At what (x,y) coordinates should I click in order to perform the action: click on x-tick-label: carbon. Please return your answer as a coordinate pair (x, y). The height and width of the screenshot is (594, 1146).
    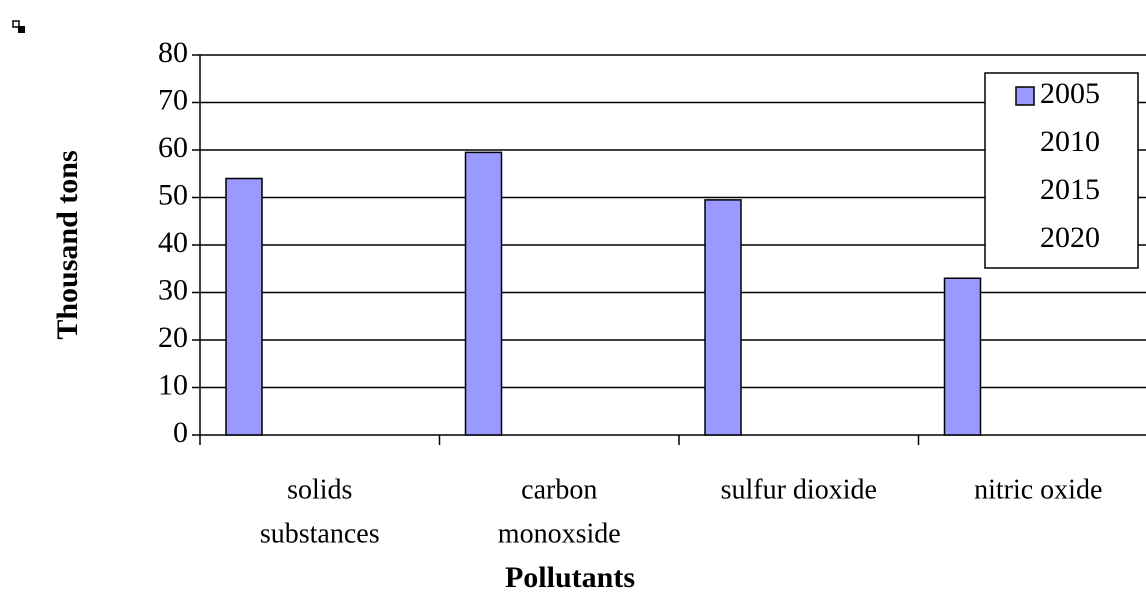
    Looking at the image, I should click on (559, 489).